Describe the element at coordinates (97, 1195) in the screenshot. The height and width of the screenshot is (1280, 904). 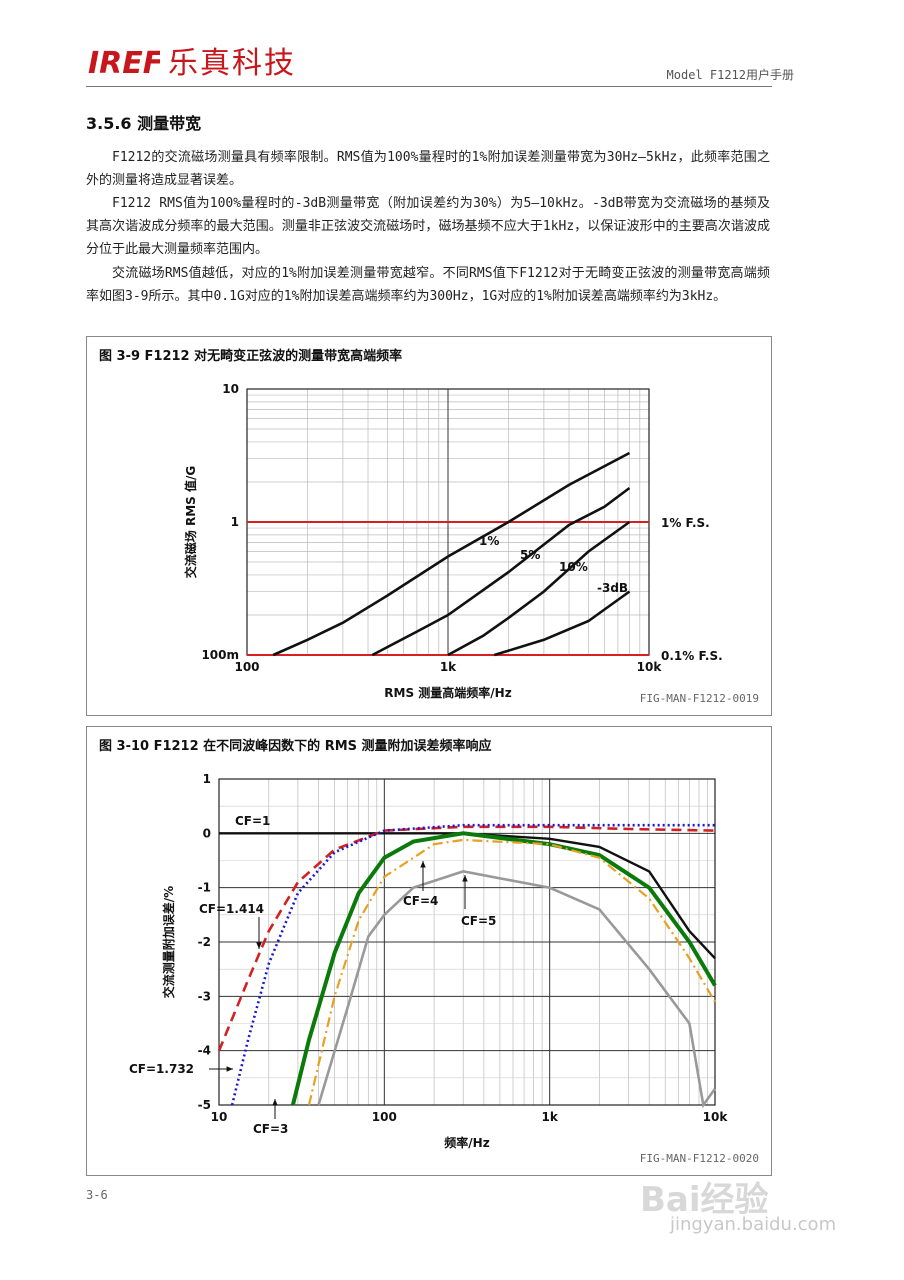
I see `page-number: 3-6` at that location.